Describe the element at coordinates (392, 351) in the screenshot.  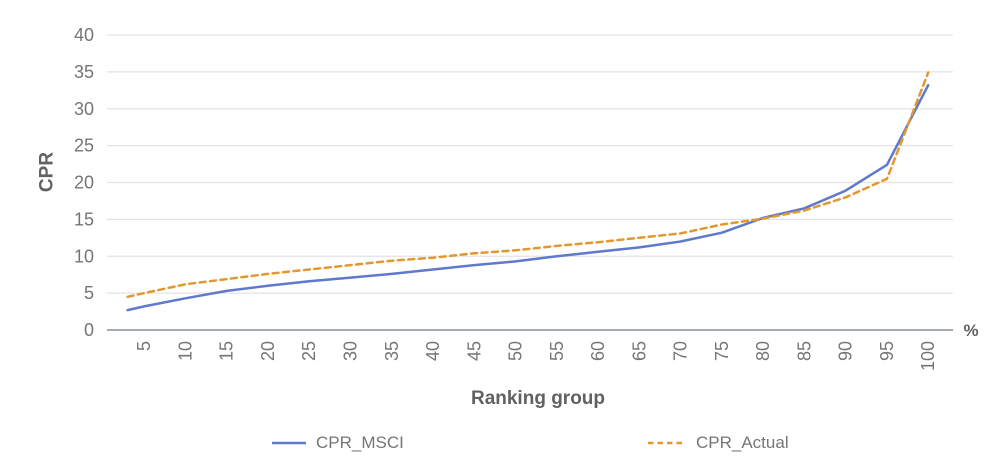
I see `x-tick-label: 35` at that location.